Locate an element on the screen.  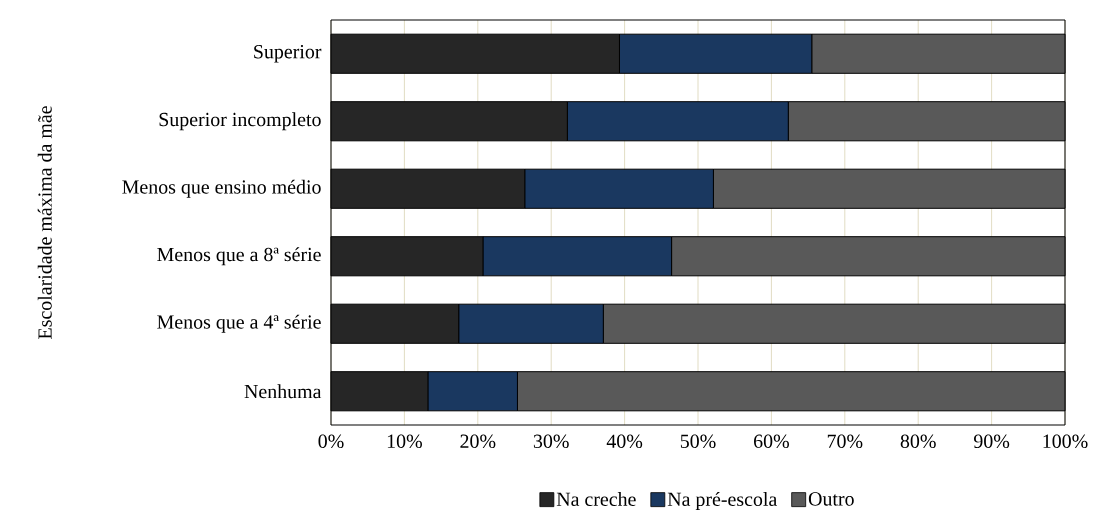
y-tick-label: Nenhuma is located at coordinates (283, 391).